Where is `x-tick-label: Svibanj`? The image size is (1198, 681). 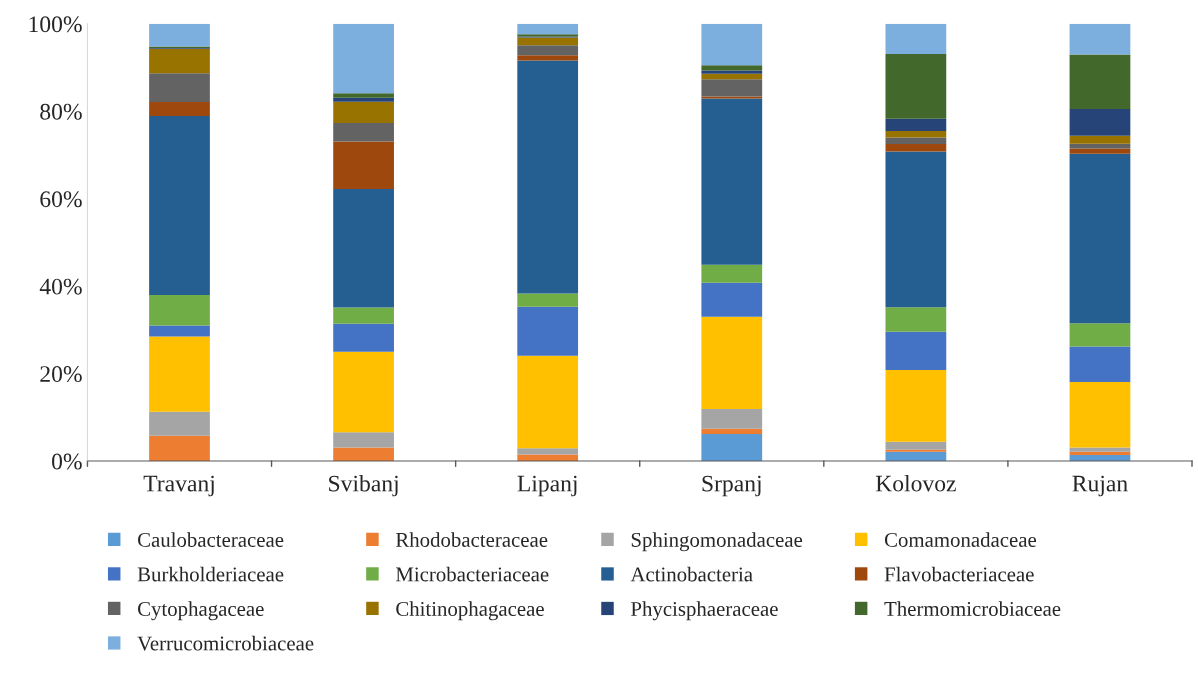
x-tick-label: Svibanj is located at coordinates (363, 485).